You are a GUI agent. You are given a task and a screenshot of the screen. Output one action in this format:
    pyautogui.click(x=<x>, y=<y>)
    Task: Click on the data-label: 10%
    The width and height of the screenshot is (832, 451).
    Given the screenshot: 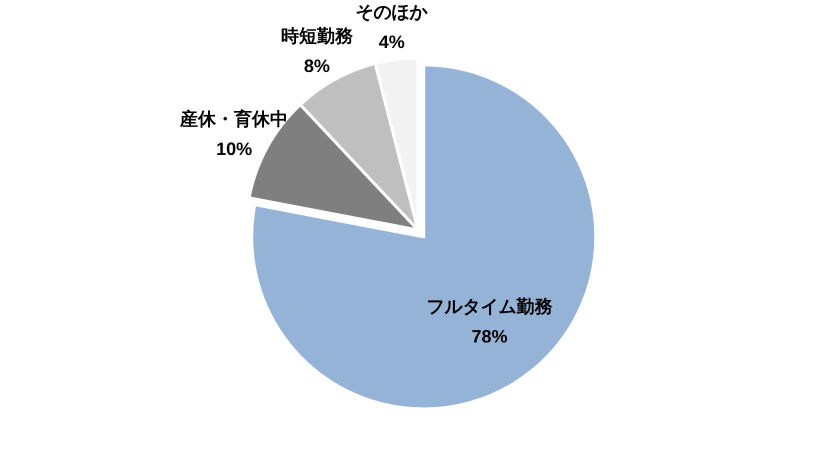 What is the action you would take?
    pyautogui.click(x=234, y=148)
    